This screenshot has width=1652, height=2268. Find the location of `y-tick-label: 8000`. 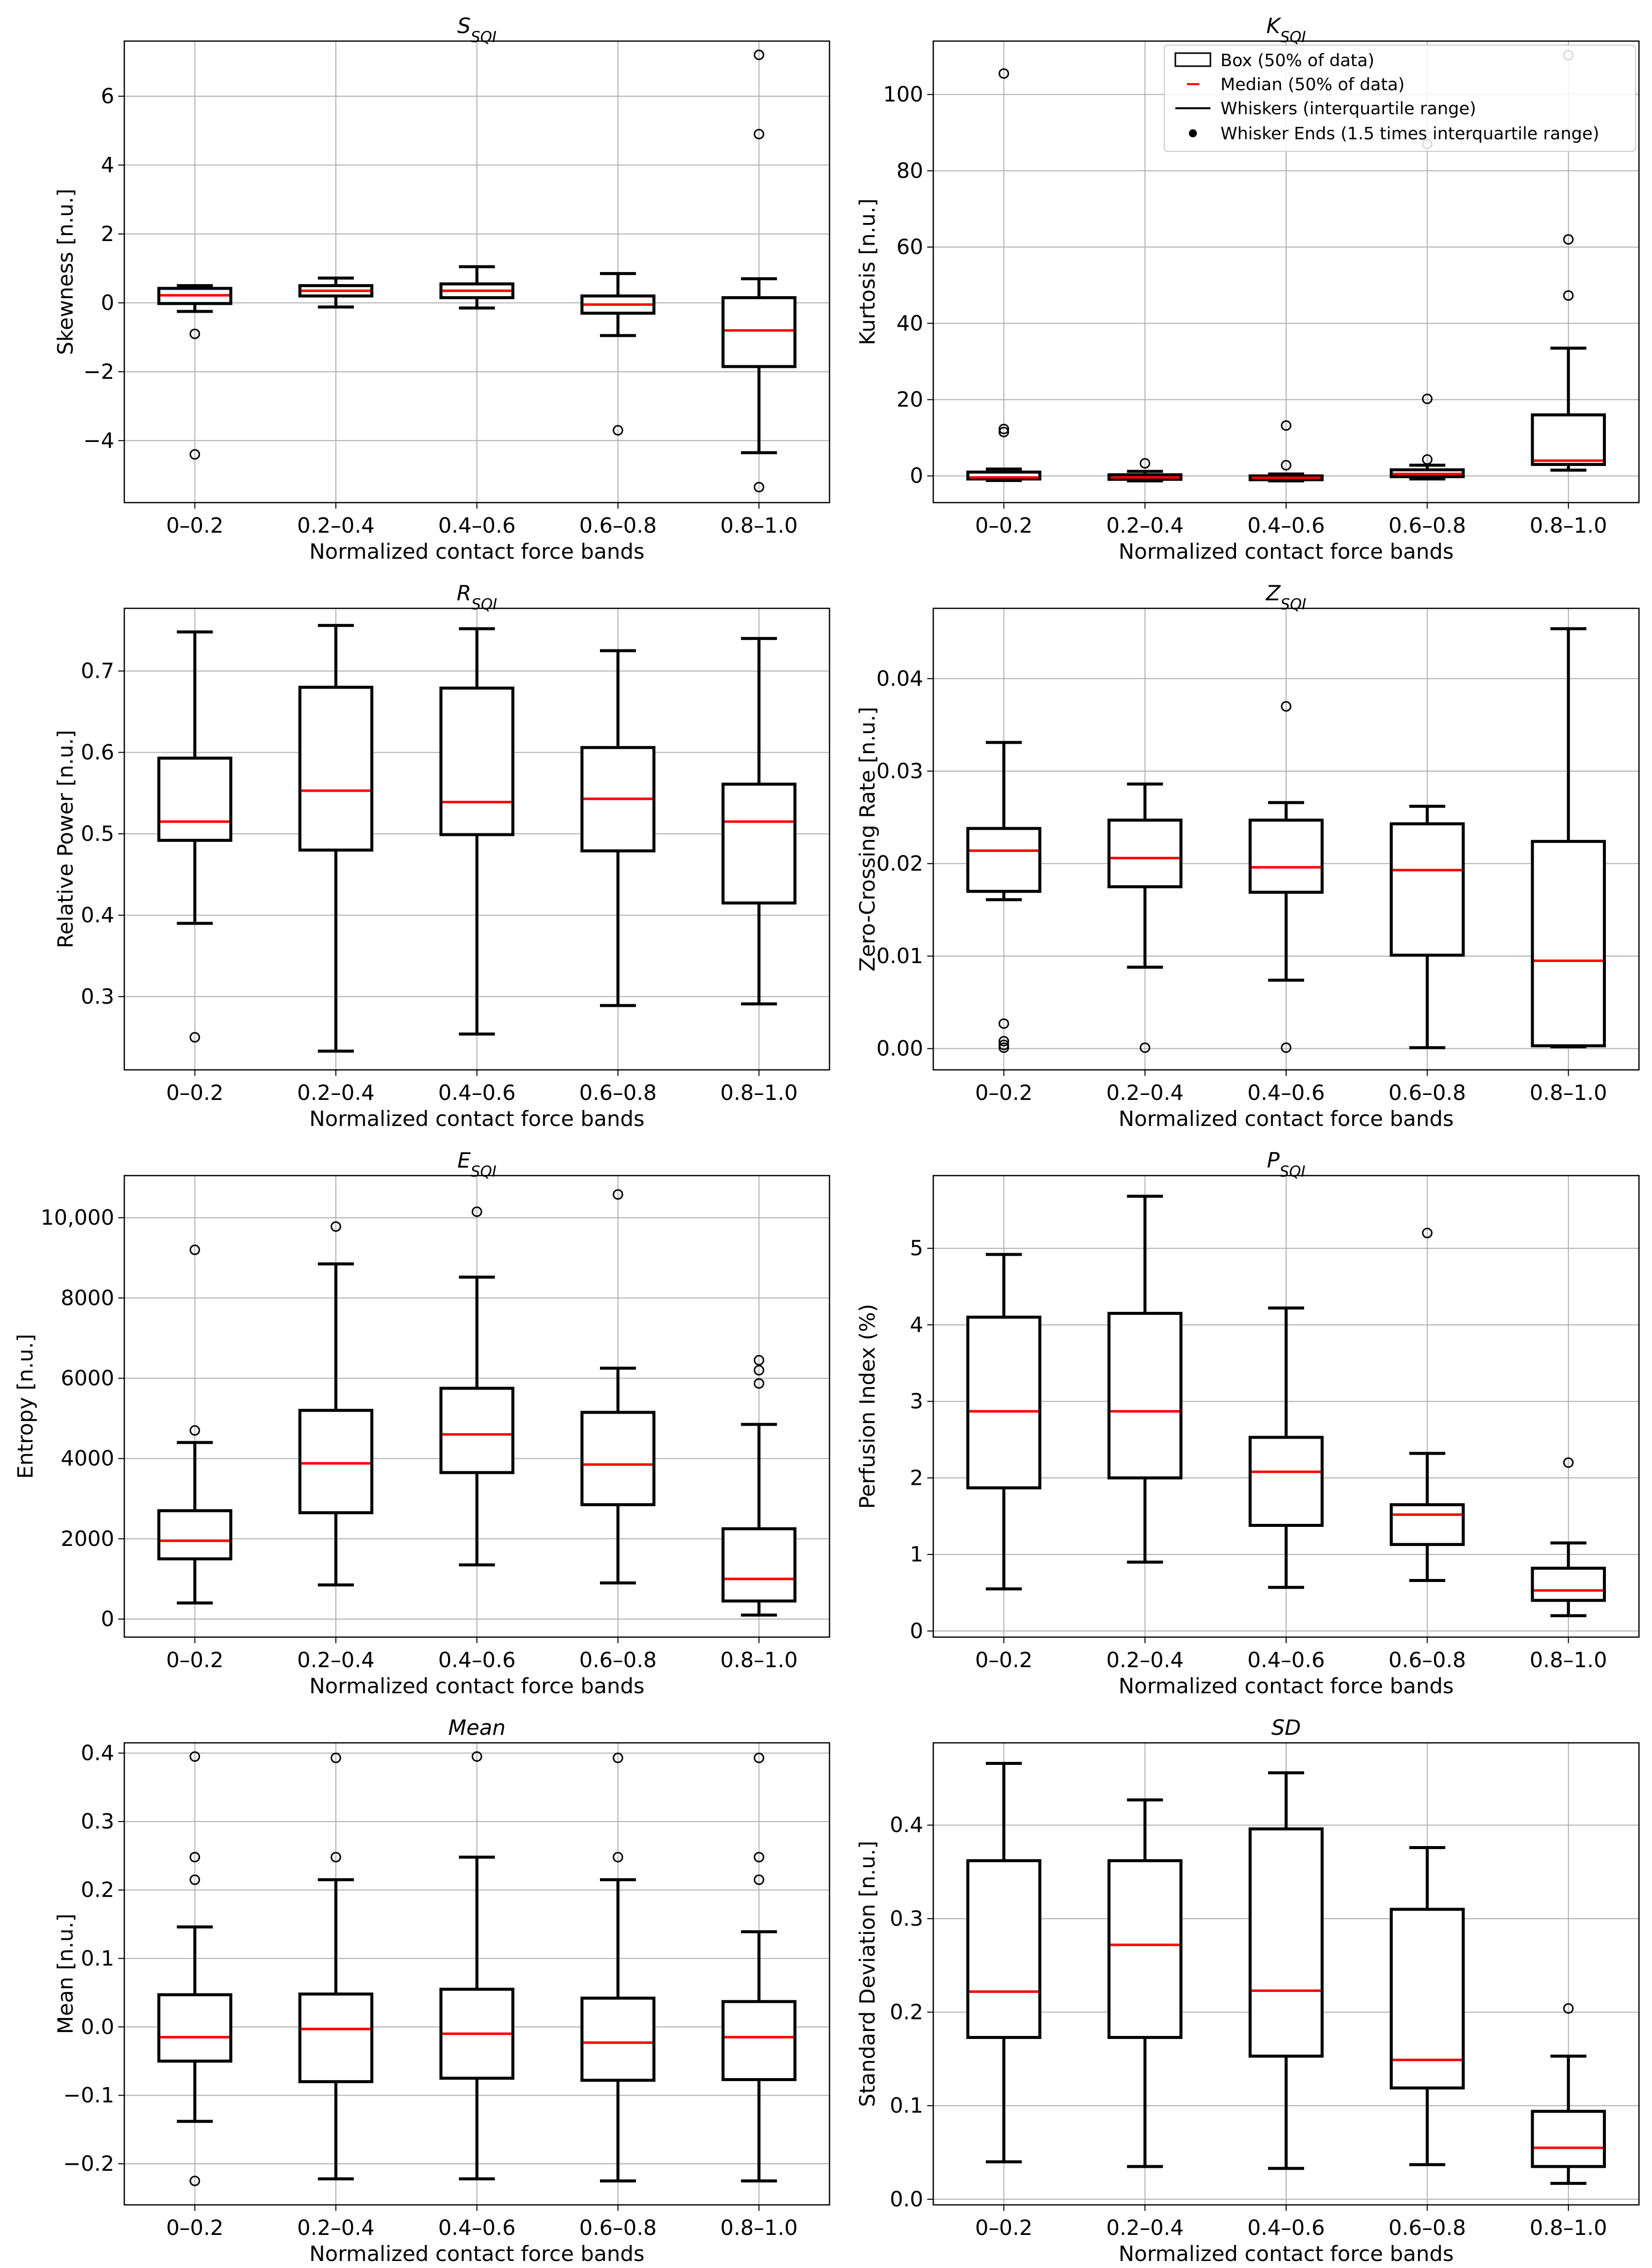

y-tick-label: 8000 is located at coordinates (87, 1297).